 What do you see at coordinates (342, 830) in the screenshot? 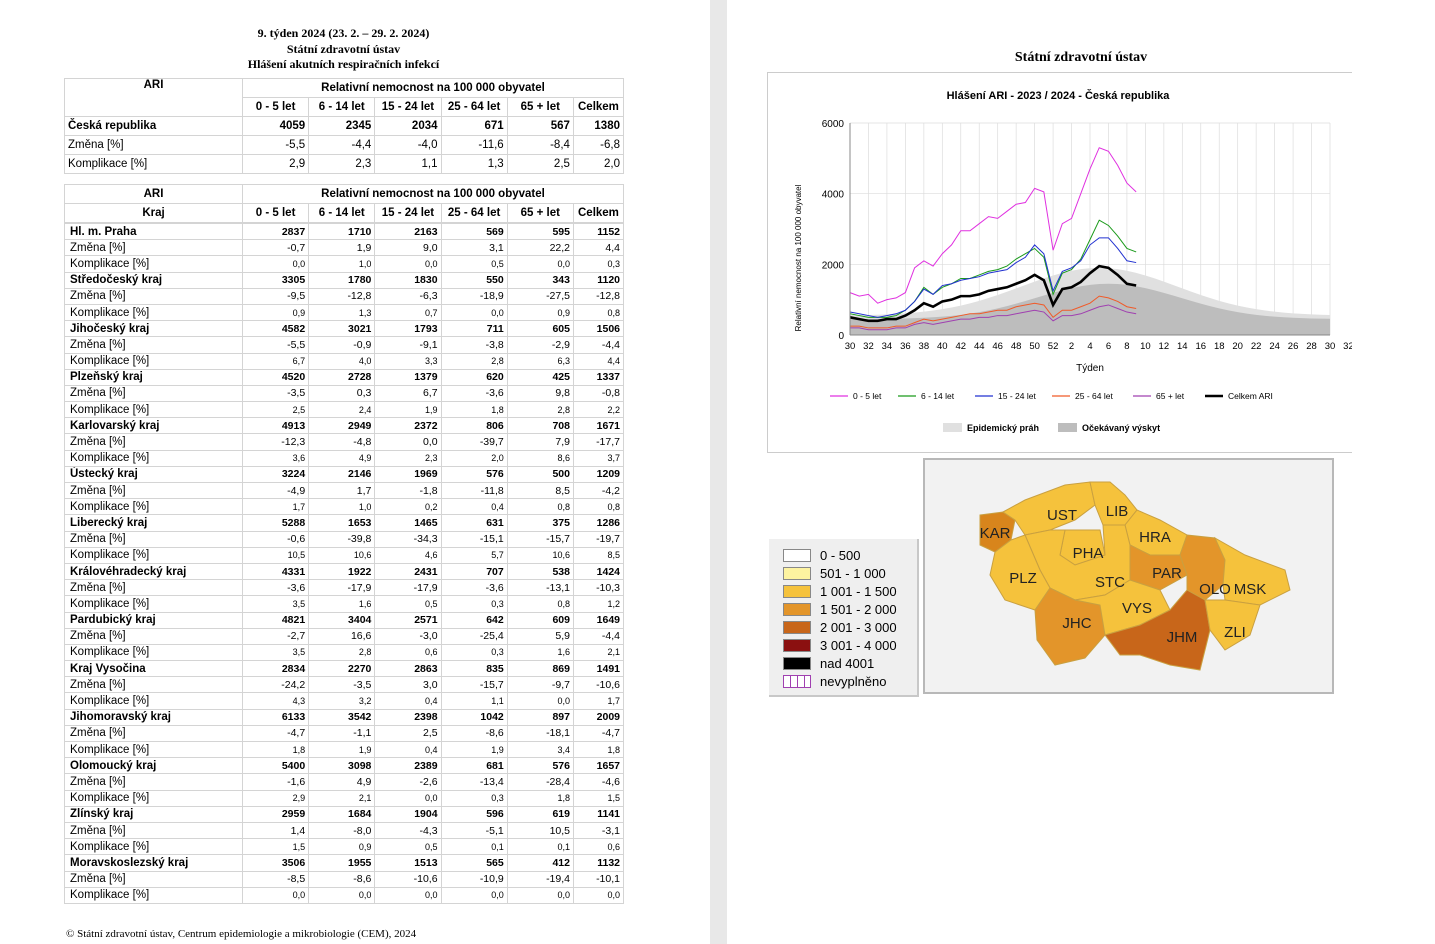
I see `table-cell: -8,0` at bounding box center [342, 830].